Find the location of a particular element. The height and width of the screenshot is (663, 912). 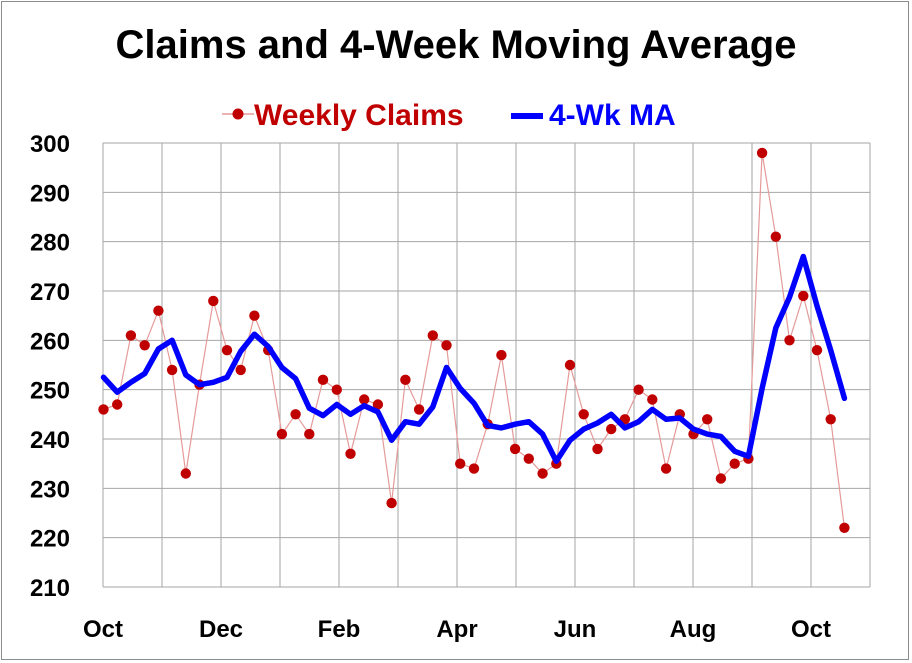

x-axis-ticks: Oct Dec Feb Apr Jun Aug Oct is located at coordinates (457, 629).